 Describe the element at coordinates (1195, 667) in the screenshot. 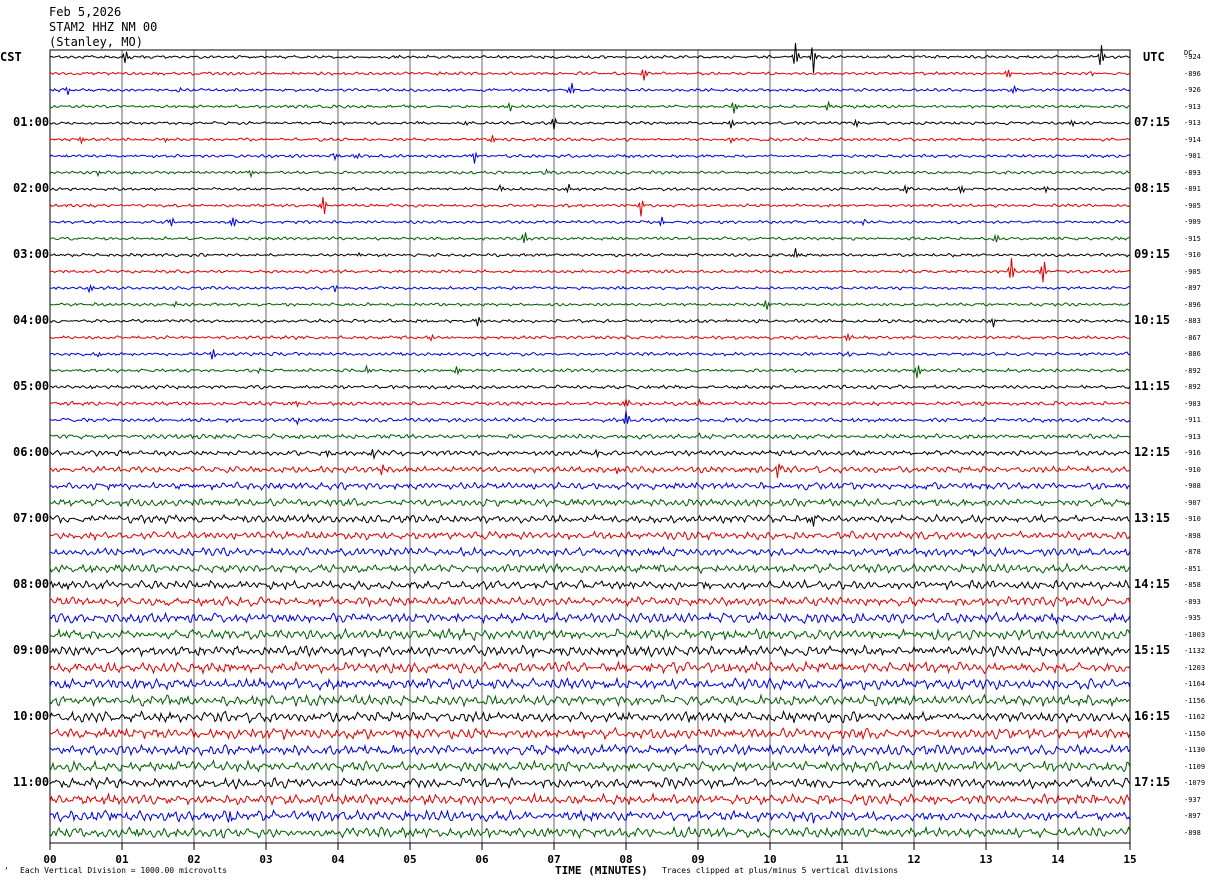

I see `dc-offset-value: -1203` at that location.